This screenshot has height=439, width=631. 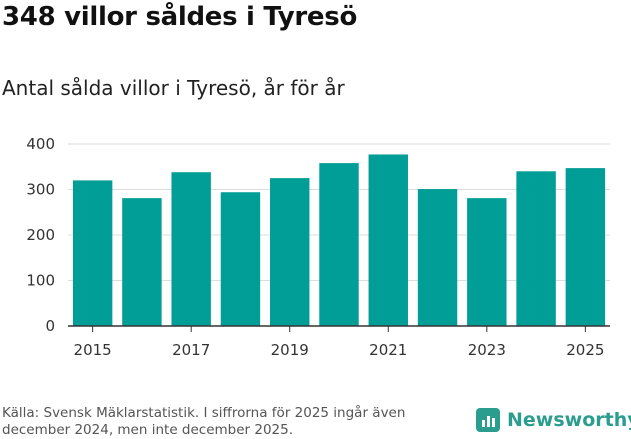 What do you see at coordinates (191, 350) in the screenshot?
I see `x-tick-label: 2017` at bounding box center [191, 350].